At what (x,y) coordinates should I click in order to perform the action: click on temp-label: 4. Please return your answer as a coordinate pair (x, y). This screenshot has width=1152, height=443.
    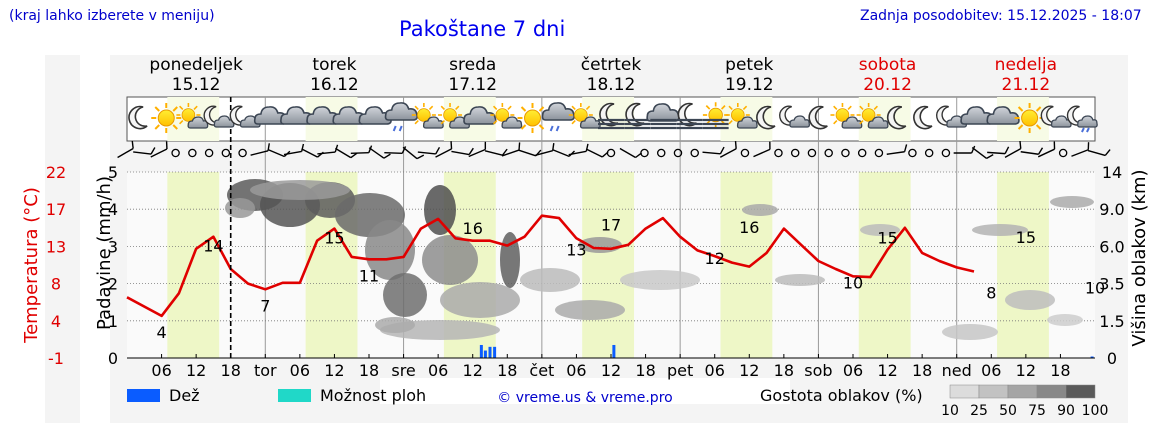
    Looking at the image, I should click on (161, 332).